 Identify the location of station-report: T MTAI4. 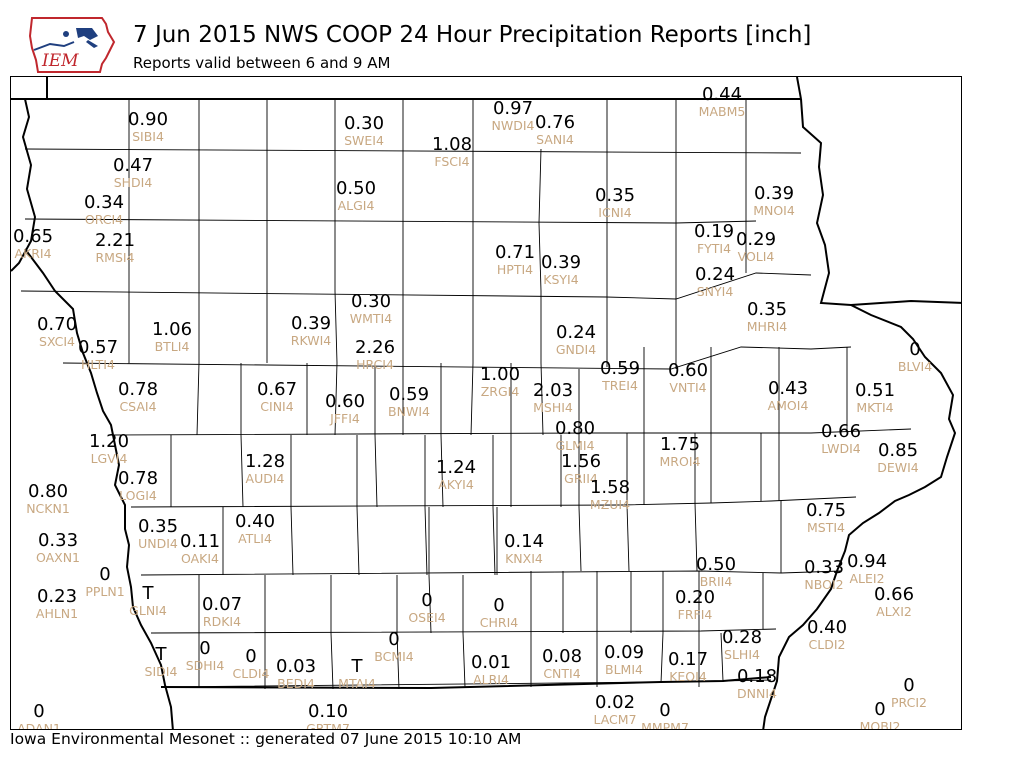
(357, 674).